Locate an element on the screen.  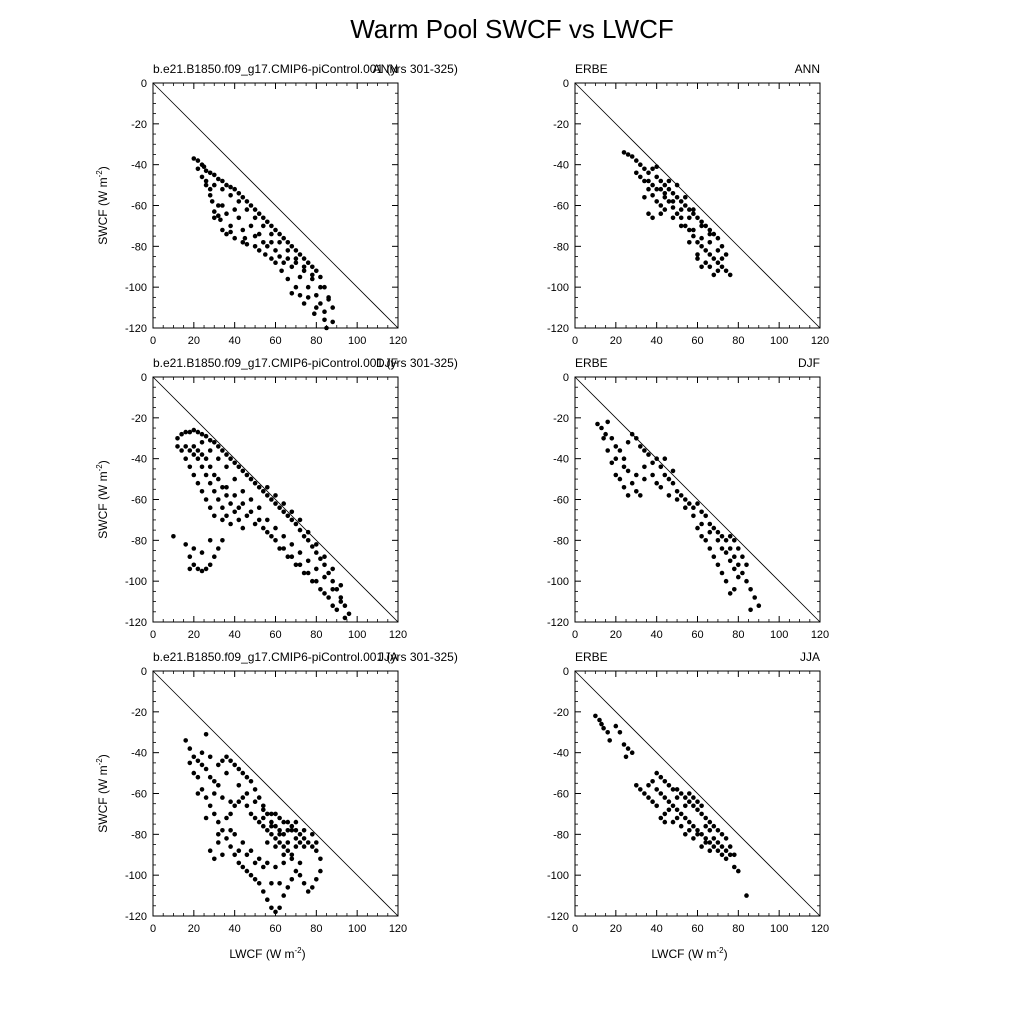
y-axis-label: SWCF (W m-2) is located at coordinates (102, 205).